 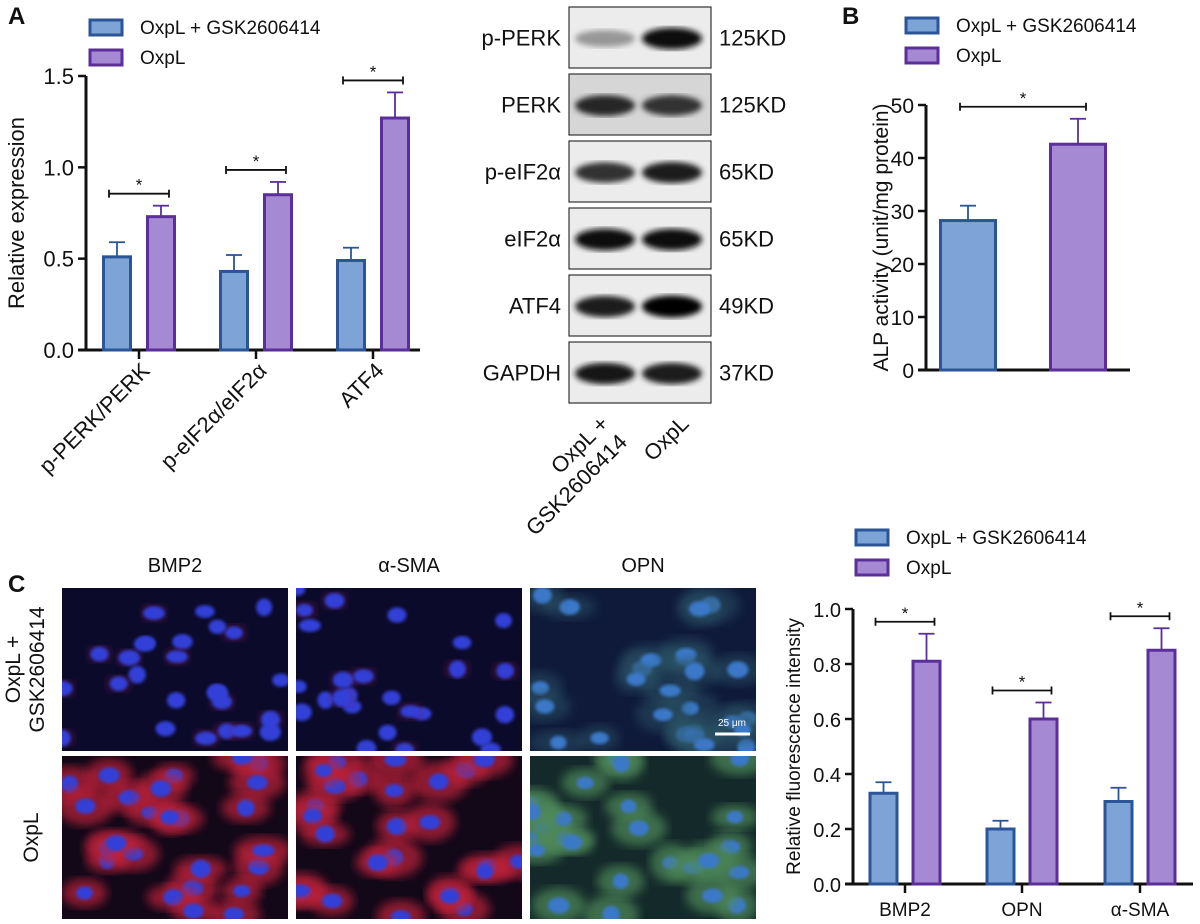 I want to click on x-tick-label: ATF4, so click(x=361, y=385).